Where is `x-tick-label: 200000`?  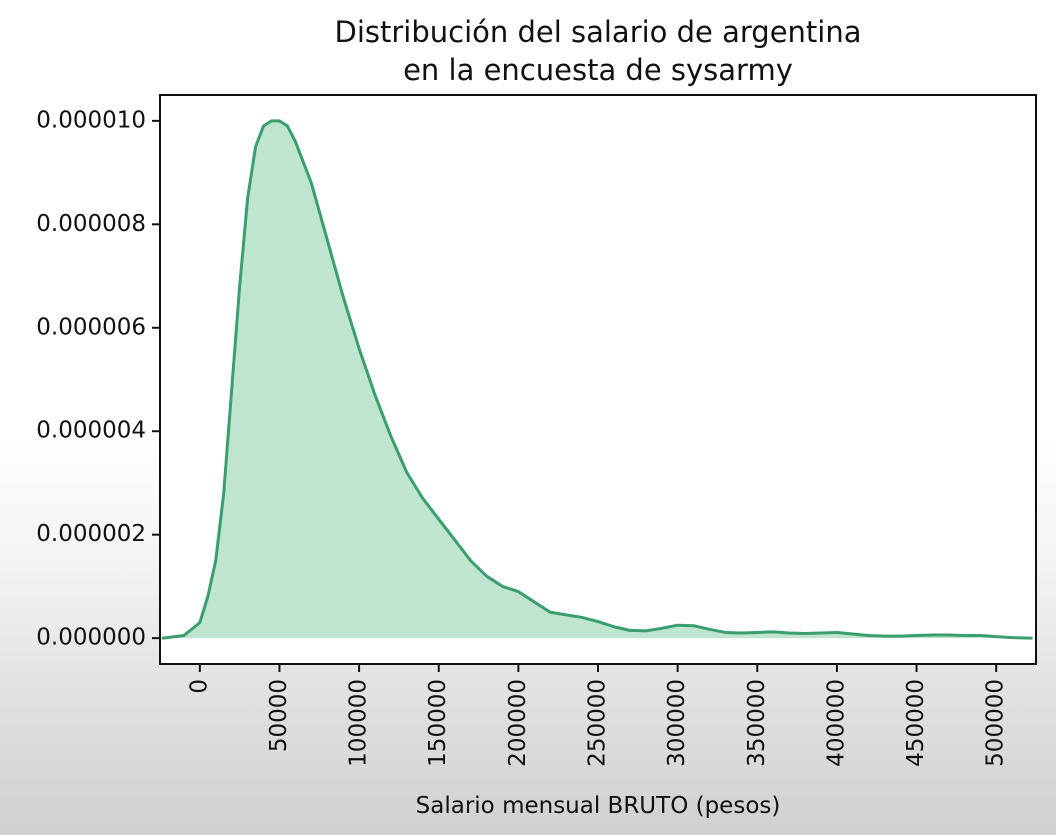
x-tick-label: 200000 is located at coordinates (518, 723).